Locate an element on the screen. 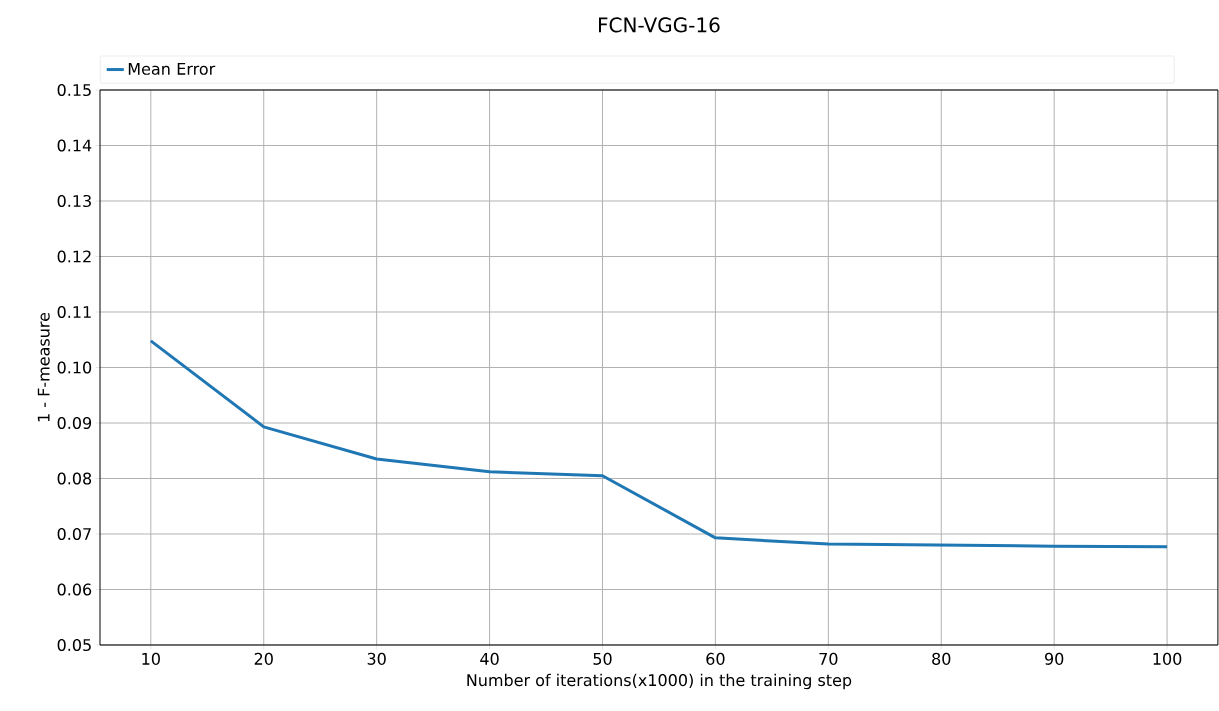 This screenshot has height=711, width=1219. x-axis-title: Number of iterations(x1000) in the training step is located at coordinates (659, 681).